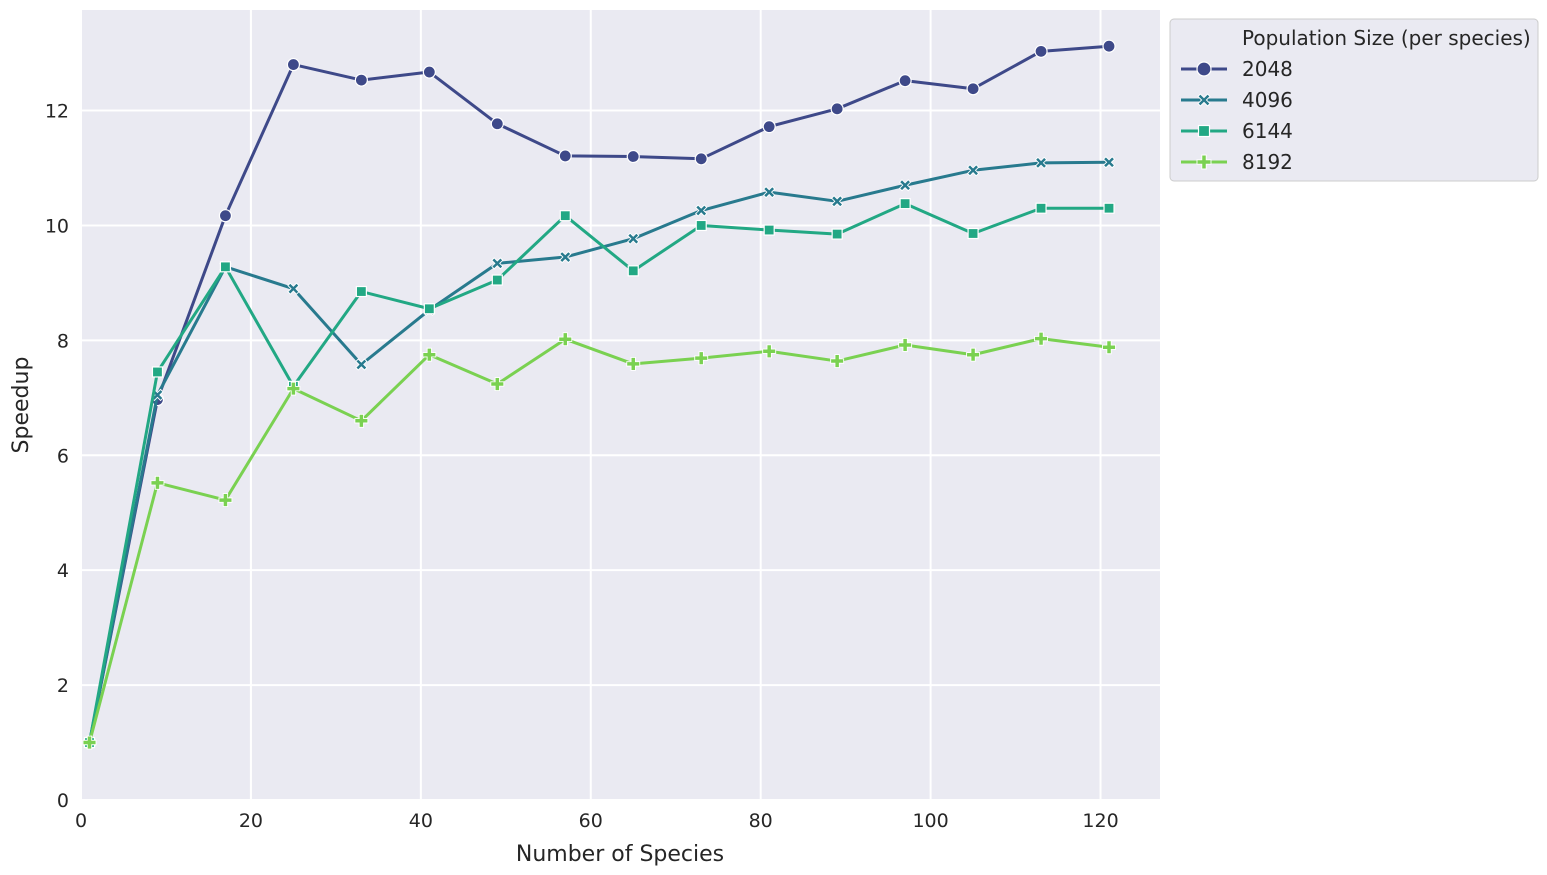  I want to click on y-tick-label: 4, so click(63, 571).